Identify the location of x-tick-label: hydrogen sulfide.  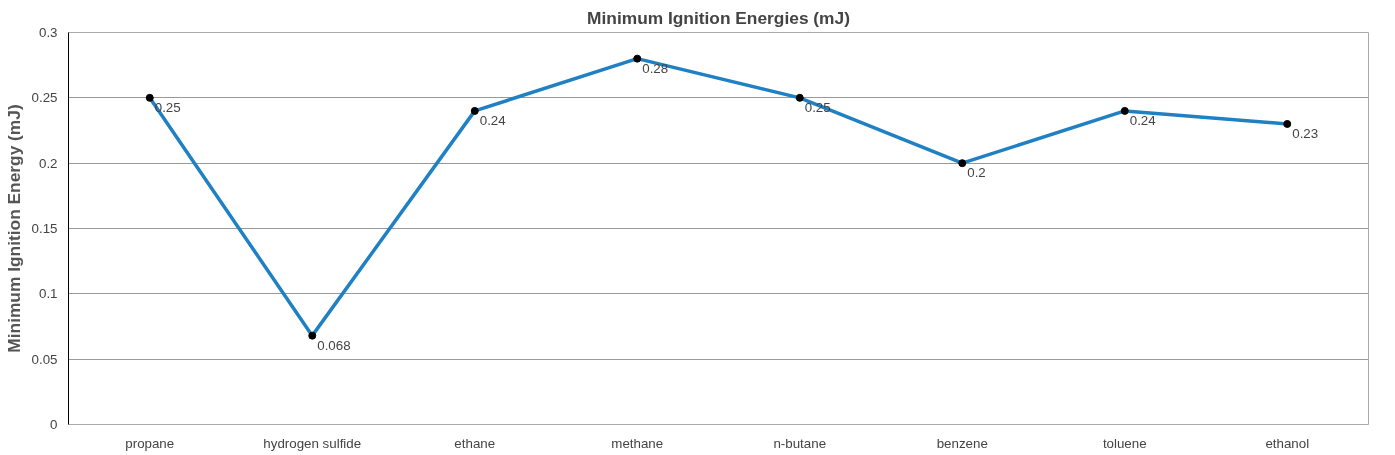
(312, 443).